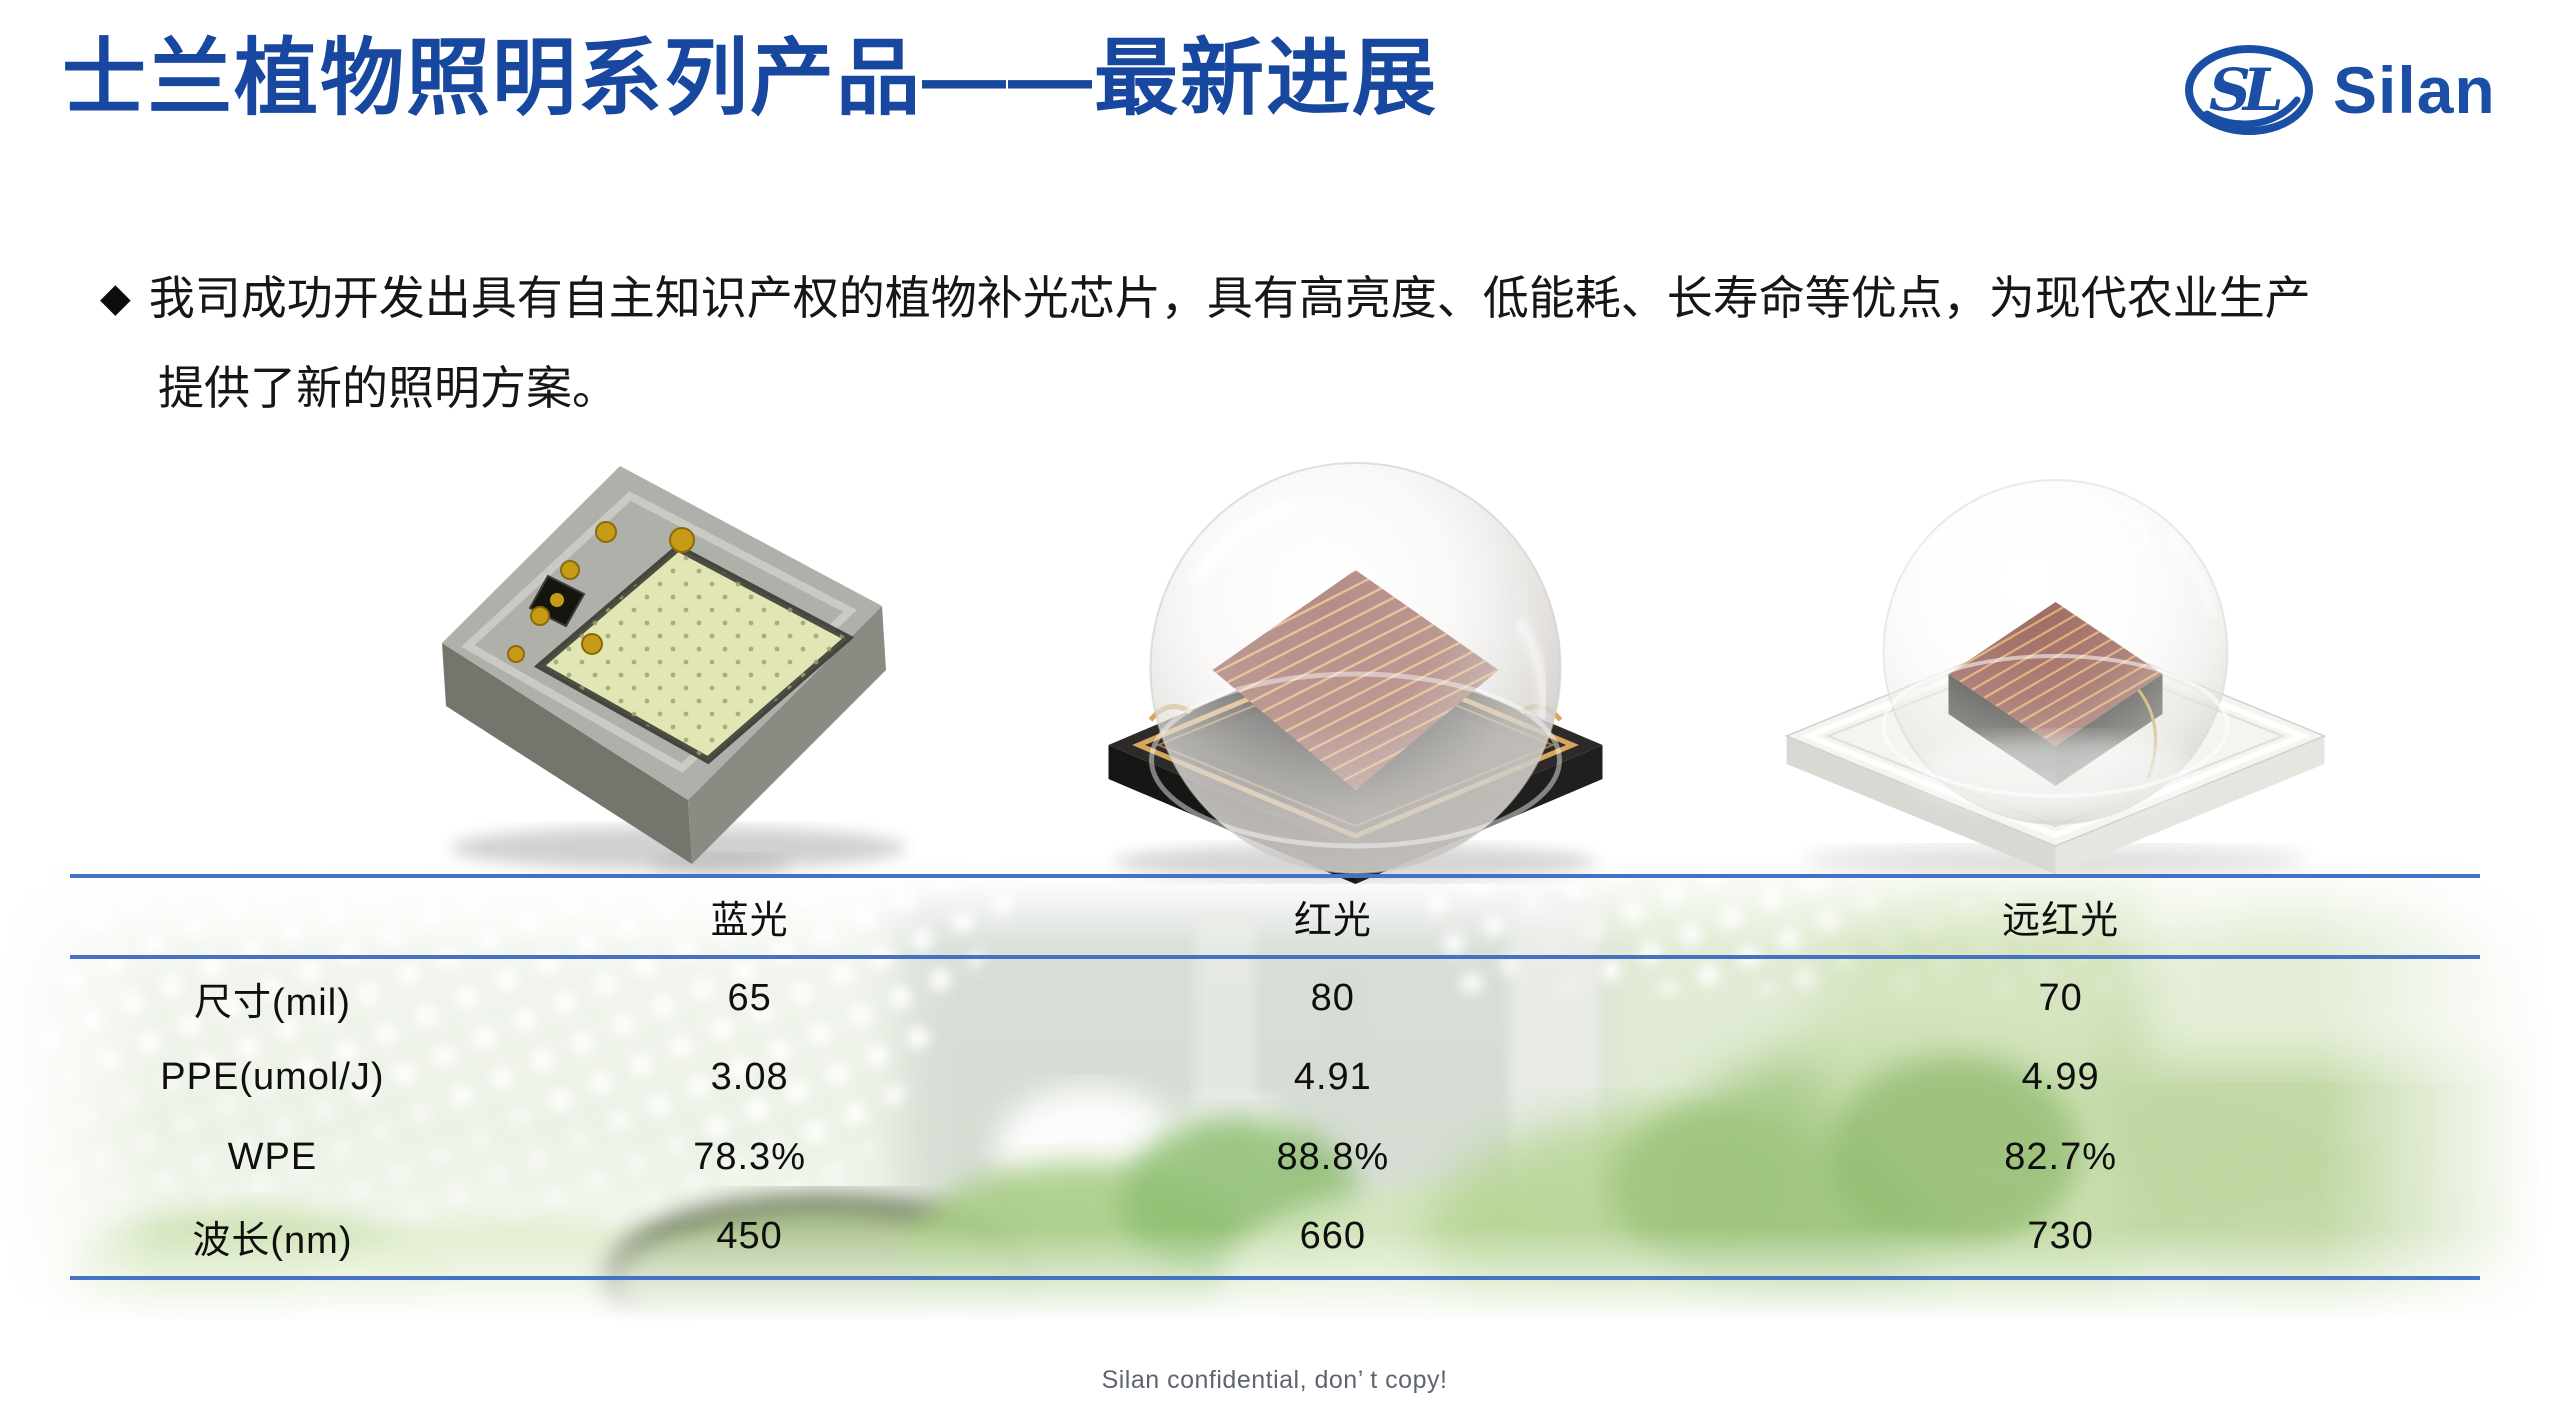 The width and height of the screenshot is (2549, 1409). Describe the element at coordinates (2245, 90) in the screenshot. I see `logo-monogram: SL` at that location.